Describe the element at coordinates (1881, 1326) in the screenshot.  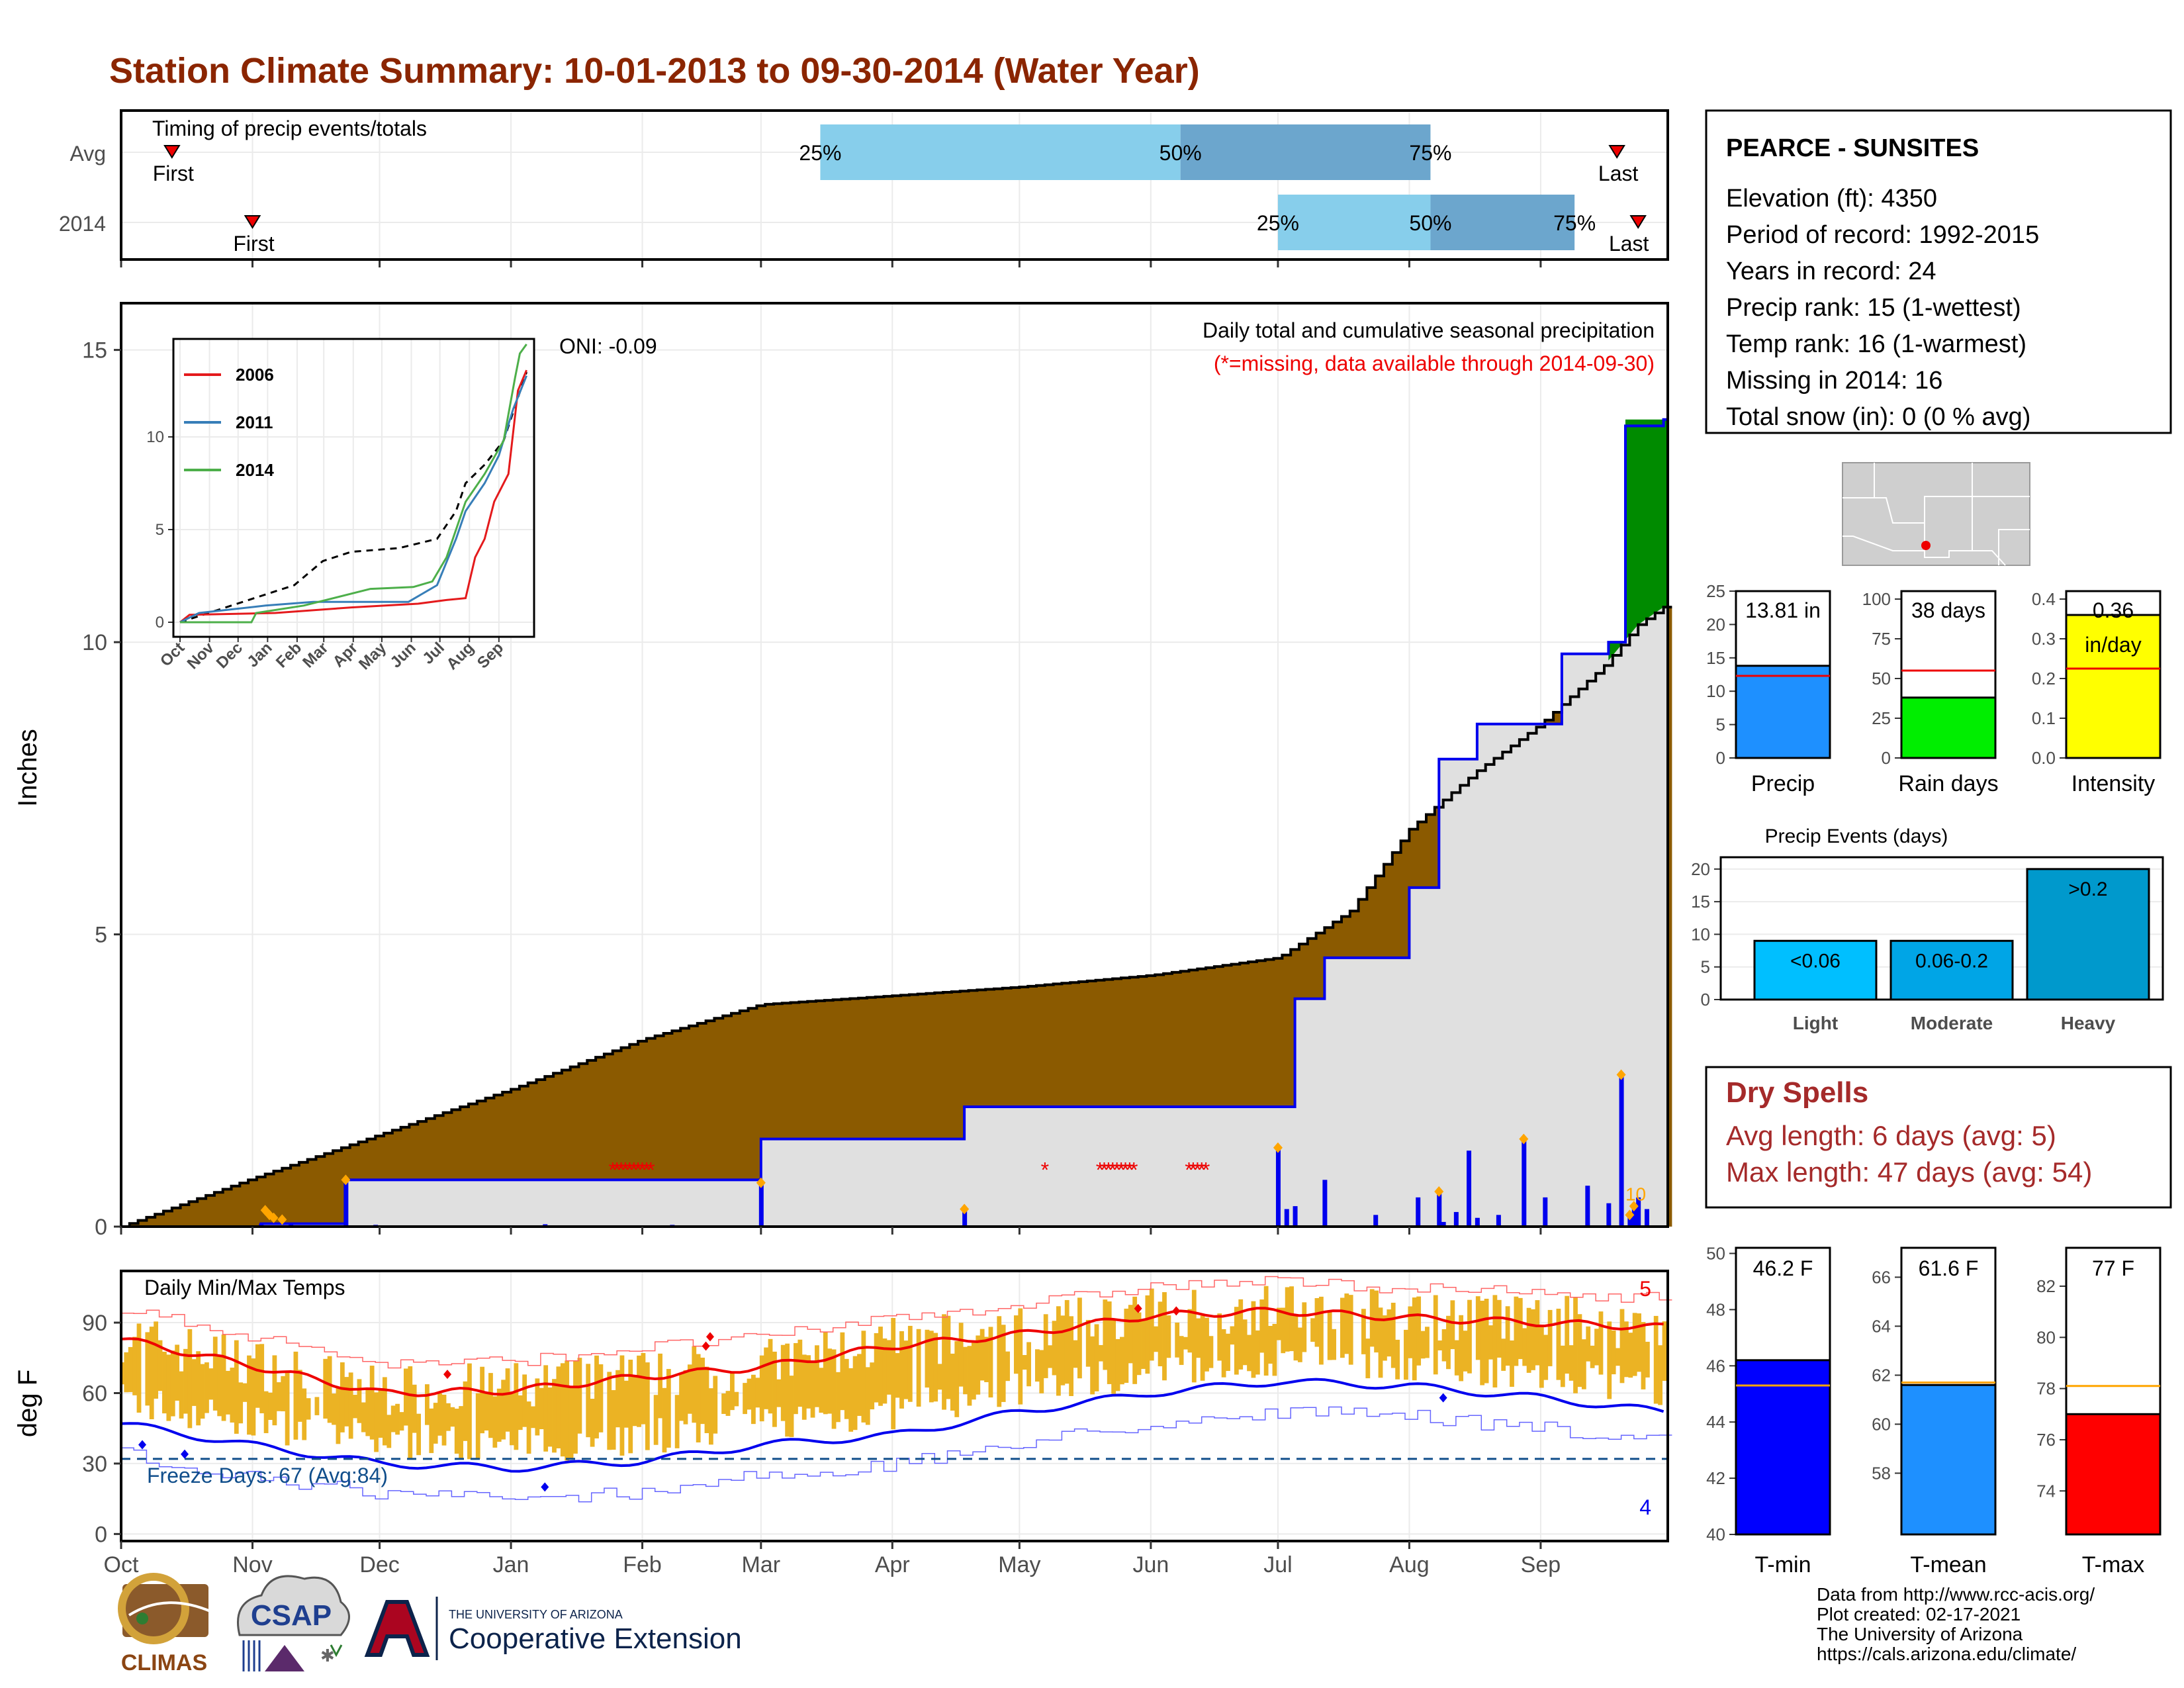
I see `temp-summary-y-tick-label: 64` at that location.